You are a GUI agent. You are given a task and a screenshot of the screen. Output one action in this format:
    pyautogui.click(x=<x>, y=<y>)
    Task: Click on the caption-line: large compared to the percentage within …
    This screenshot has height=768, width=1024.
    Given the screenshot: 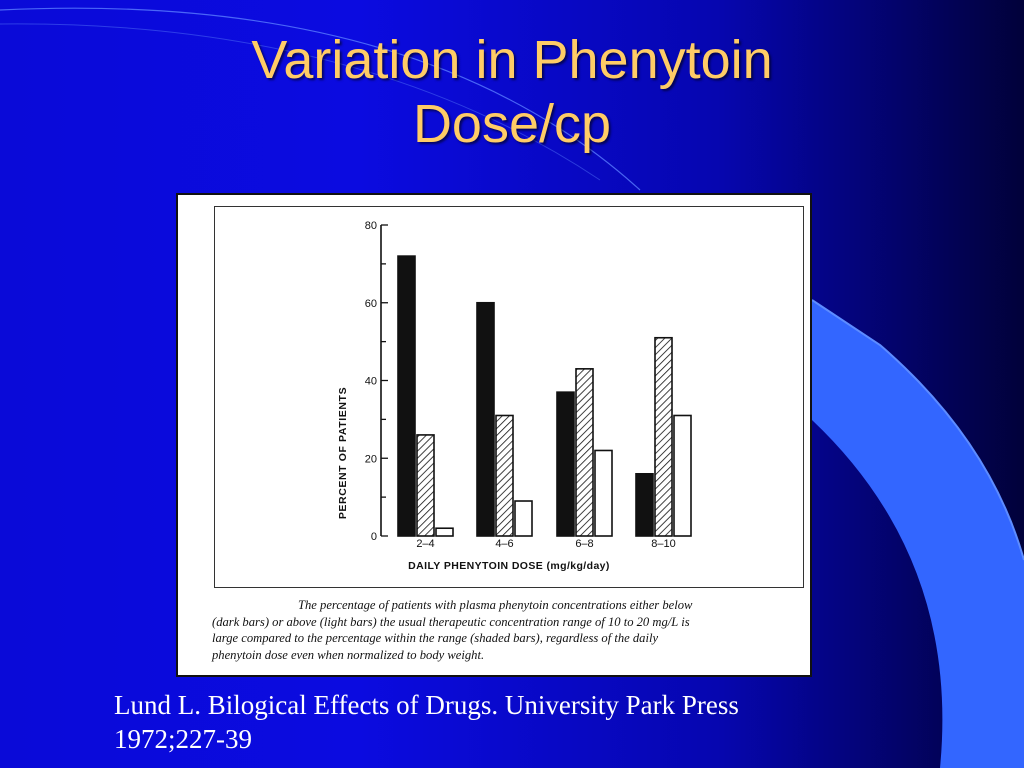 What is the action you would take?
    pyautogui.click(x=435, y=638)
    